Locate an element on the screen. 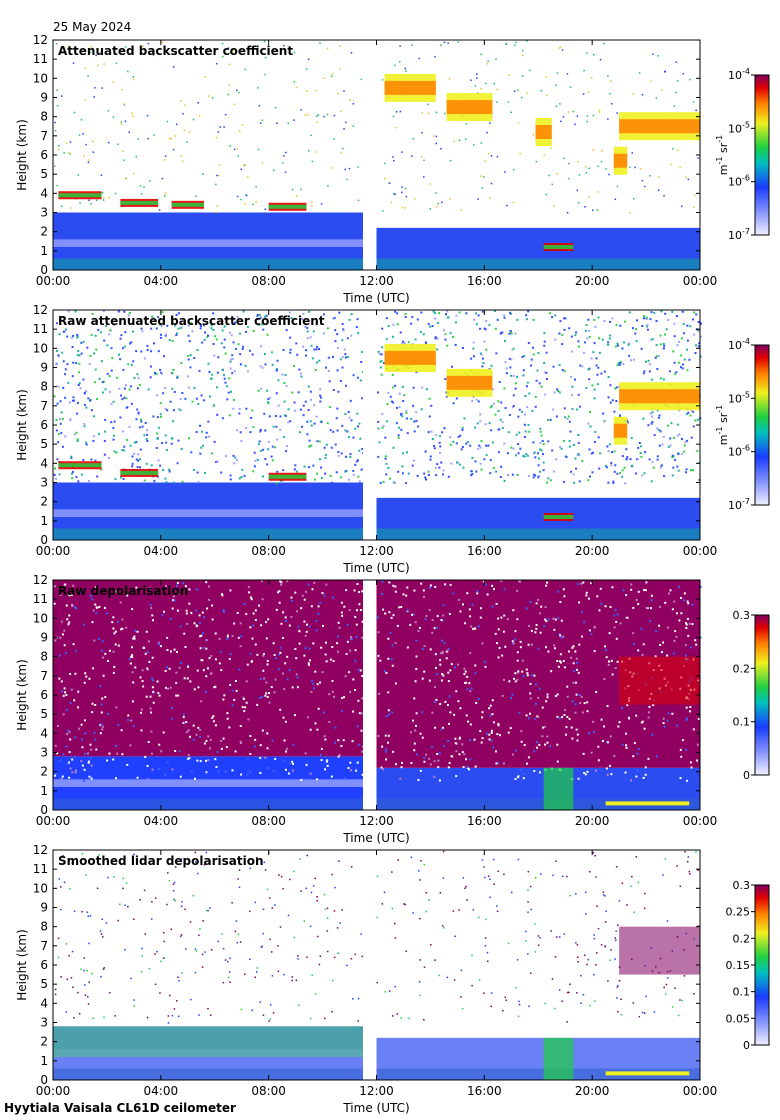 The image size is (780, 1120). y-tick-label: 4 is located at coordinates (44, 193).